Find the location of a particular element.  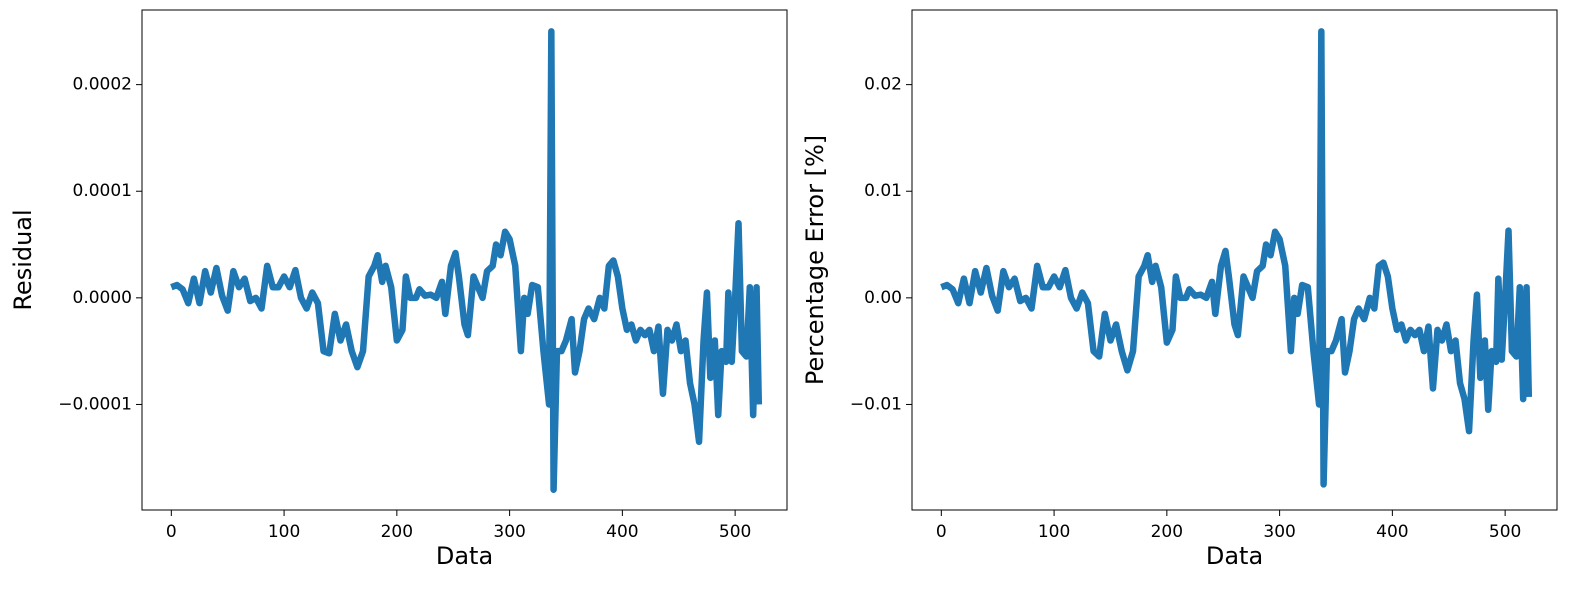

y-tick-label: 0.00 is located at coordinates (883, 298).